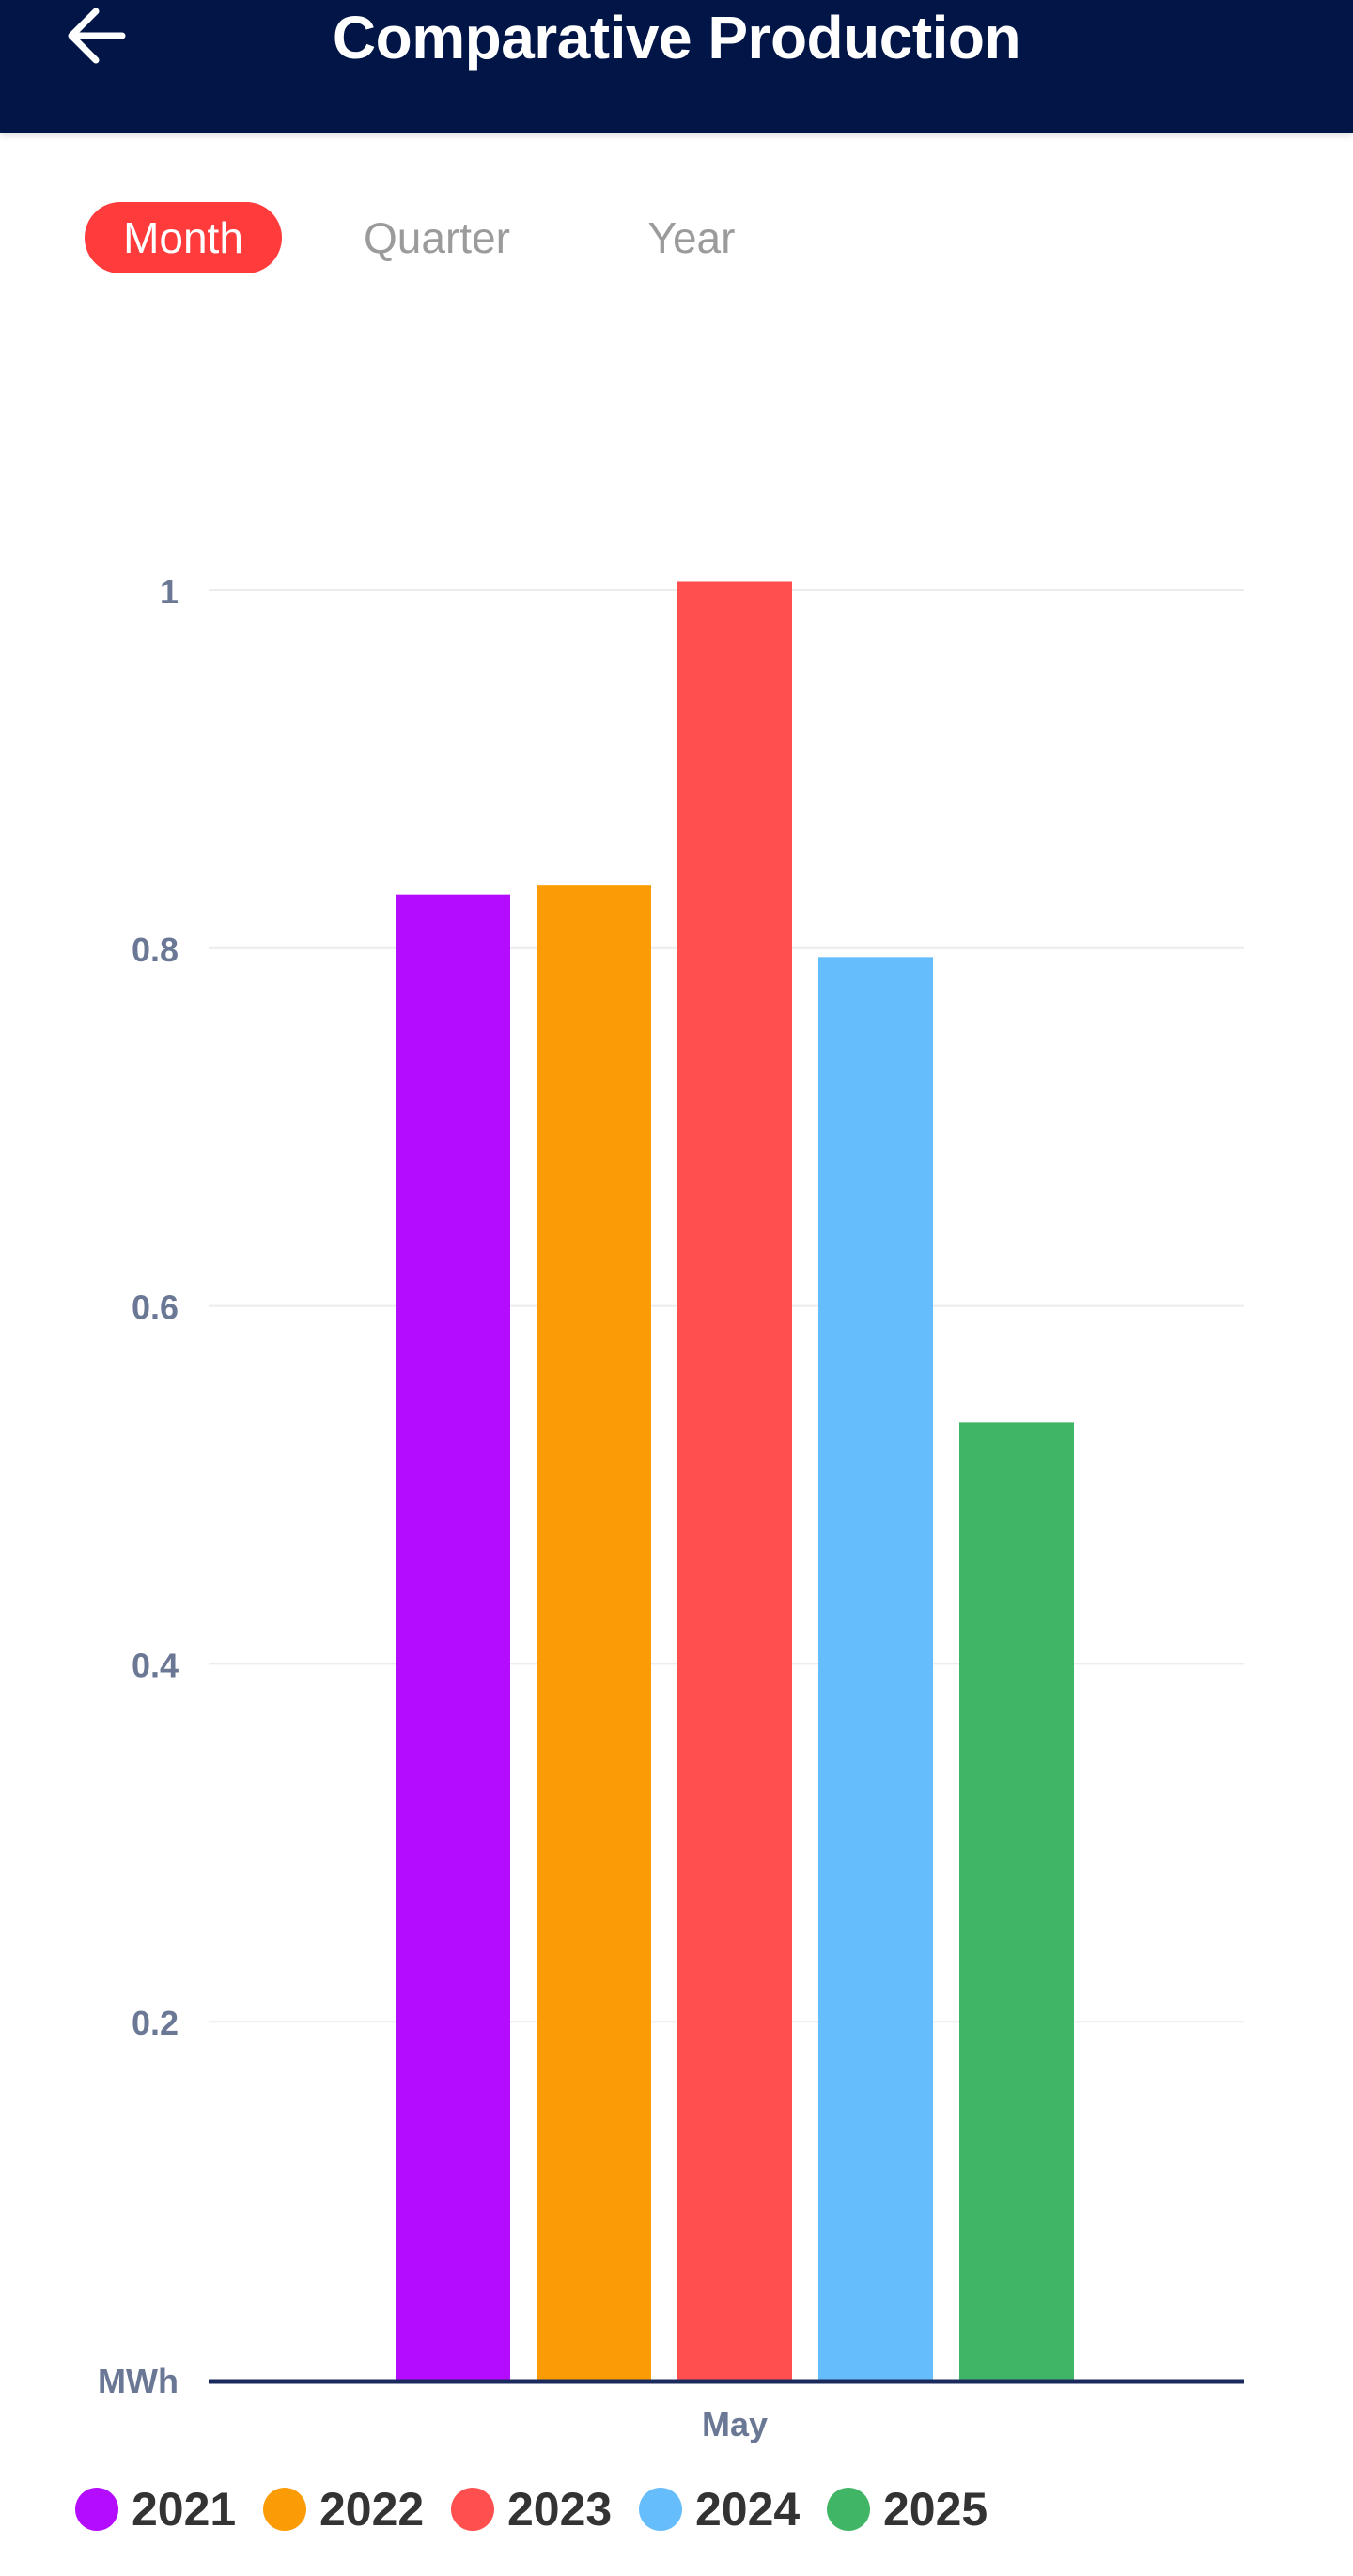 The height and width of the screenshot is (2576, 1353). I want to click on legend-item-2021: 2021, so click(164, 2509).